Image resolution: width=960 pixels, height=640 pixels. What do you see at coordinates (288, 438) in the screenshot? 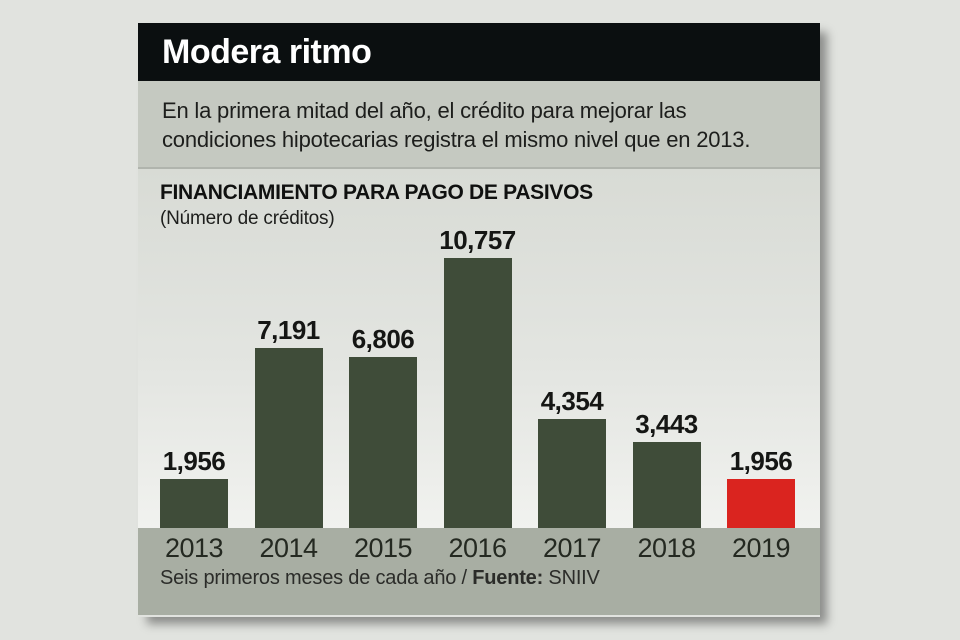
I see `bar-2014` at bounding box center [288, 438].